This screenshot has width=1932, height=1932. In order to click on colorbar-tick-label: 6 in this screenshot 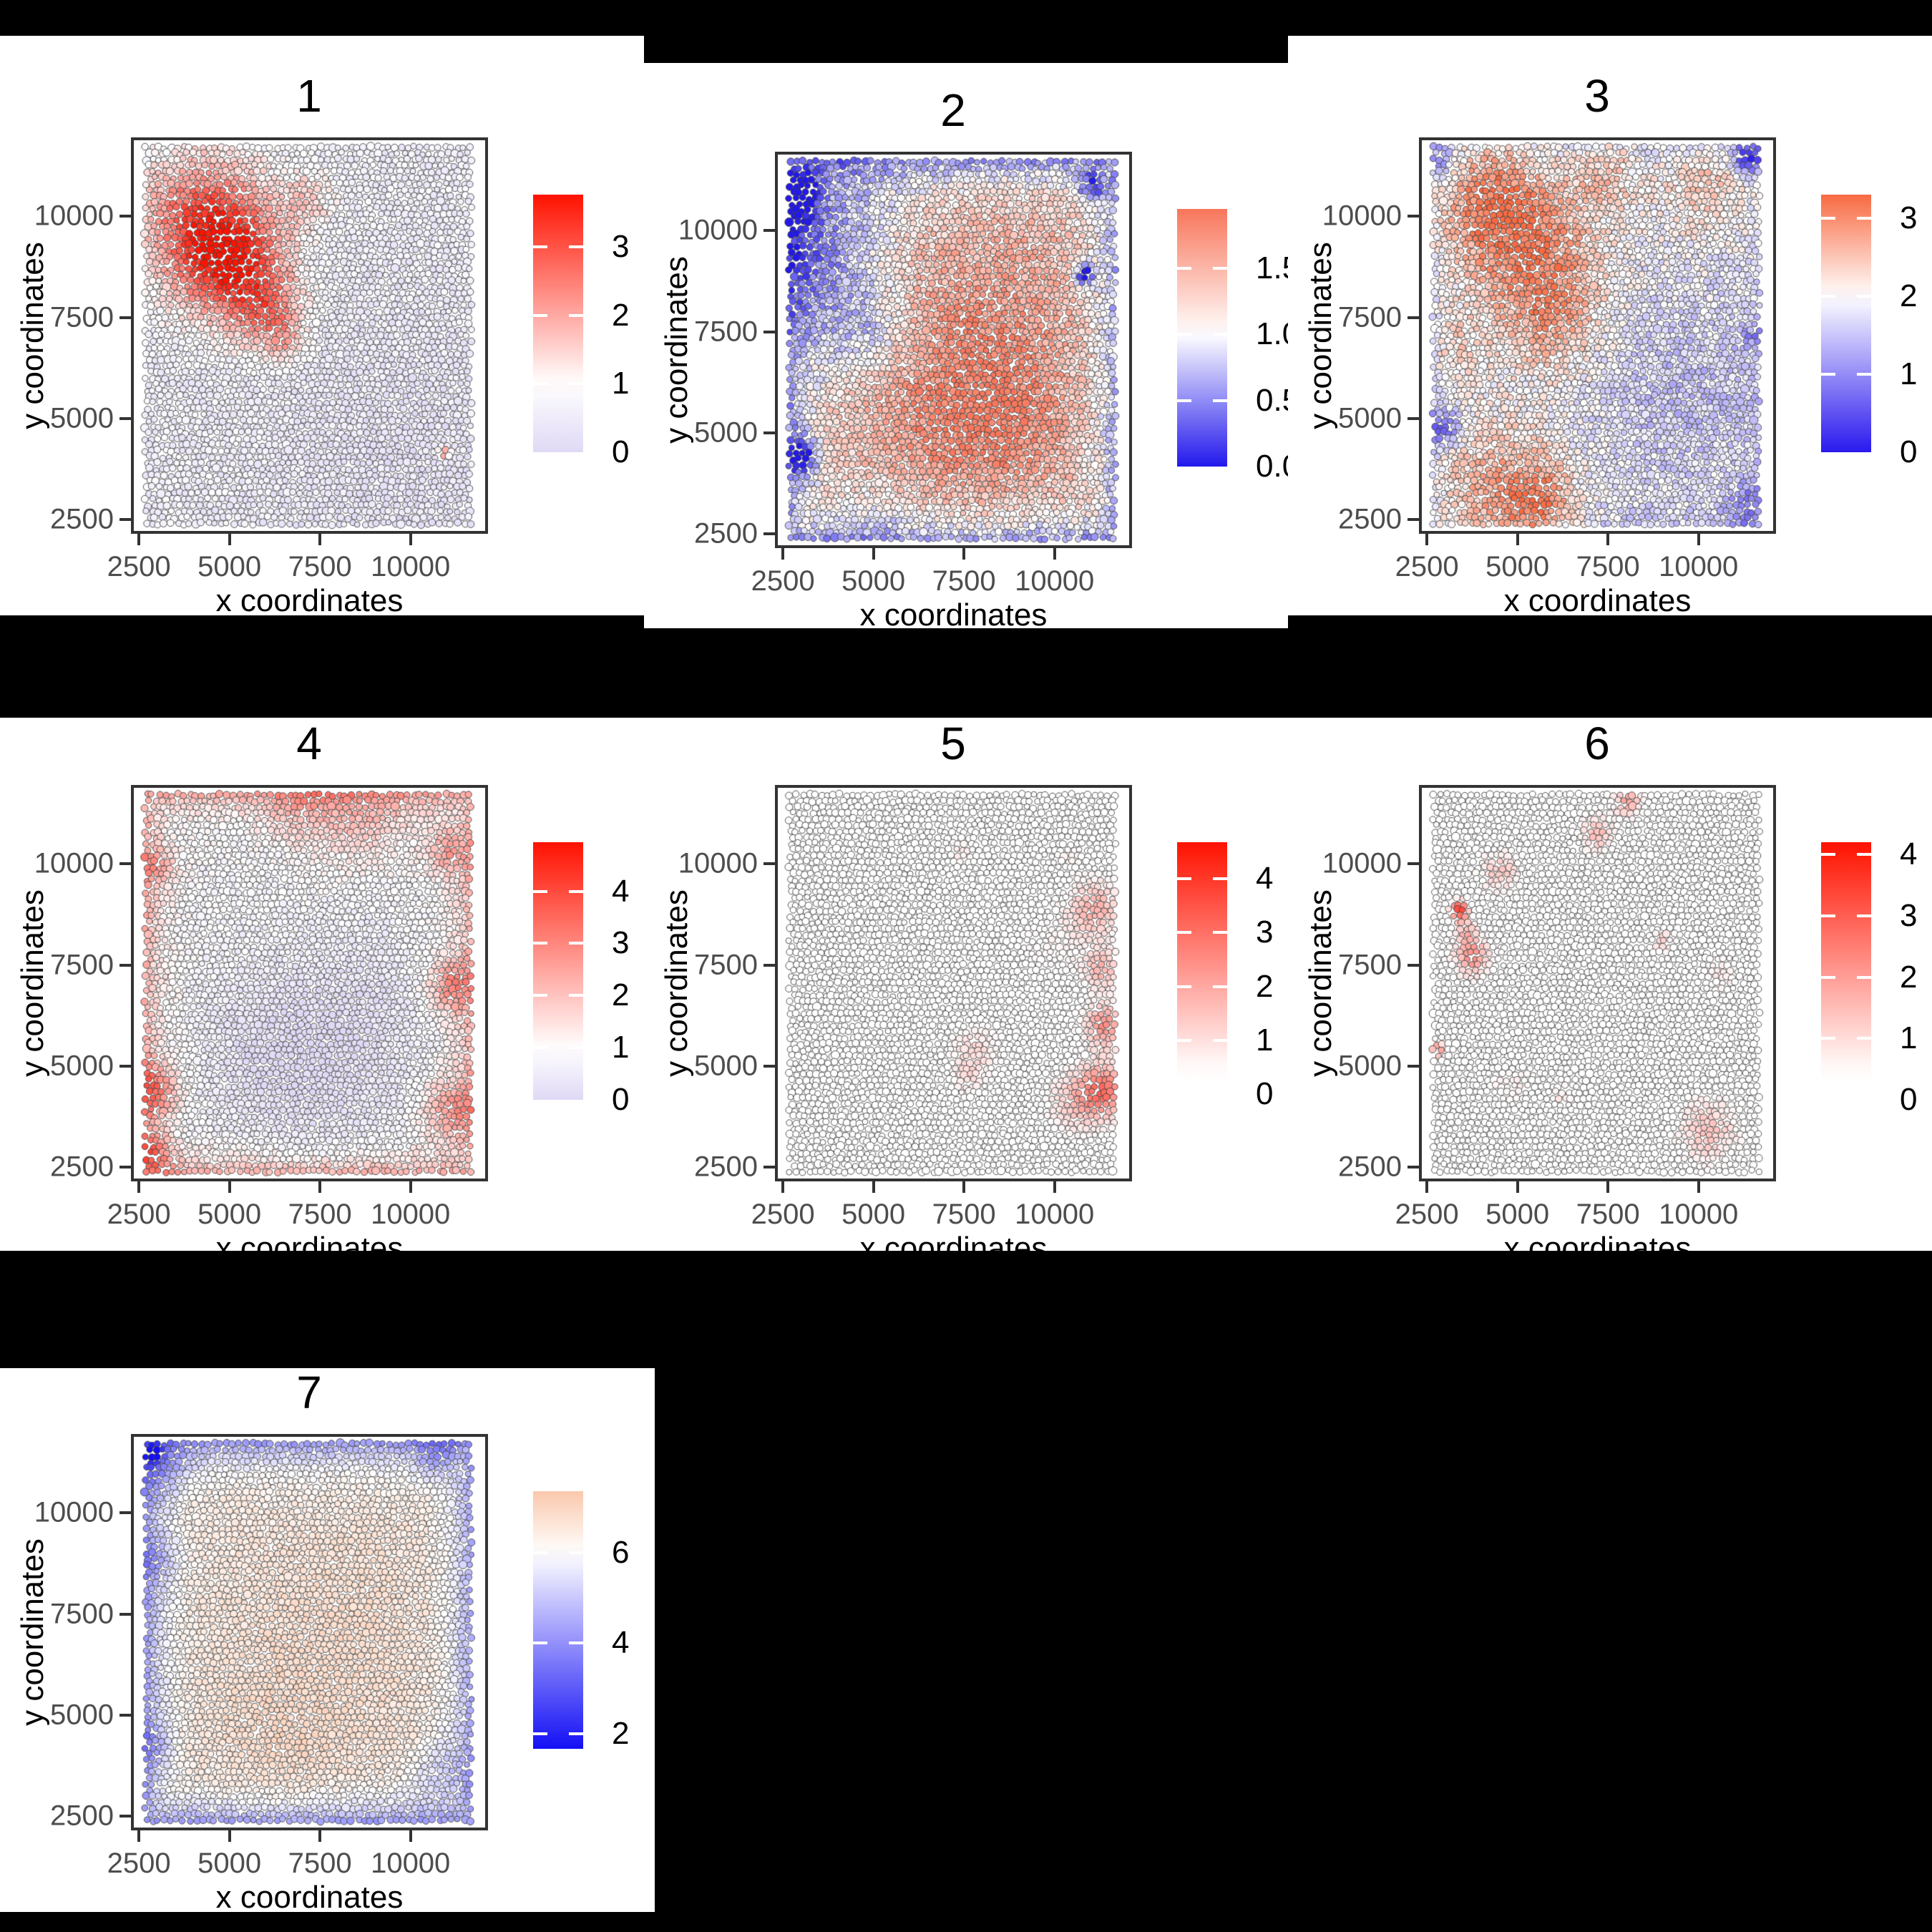, I will do `click(621, 1553)`.